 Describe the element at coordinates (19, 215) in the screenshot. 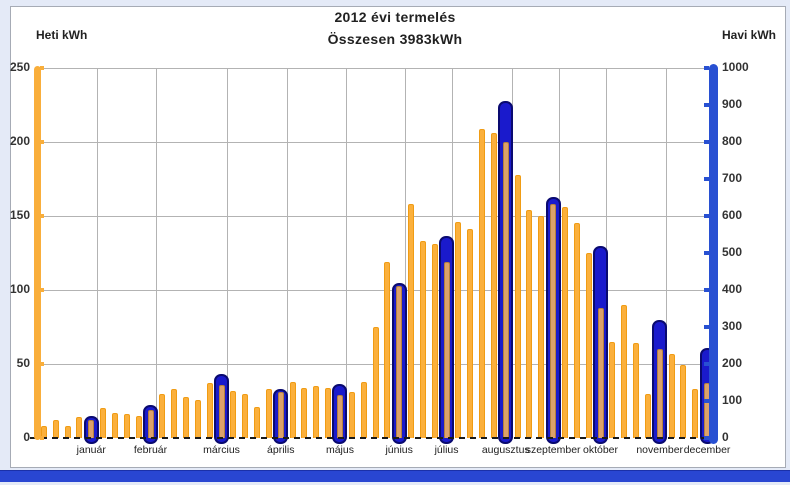

I see `left-axis-tick-label: 150` at that location.